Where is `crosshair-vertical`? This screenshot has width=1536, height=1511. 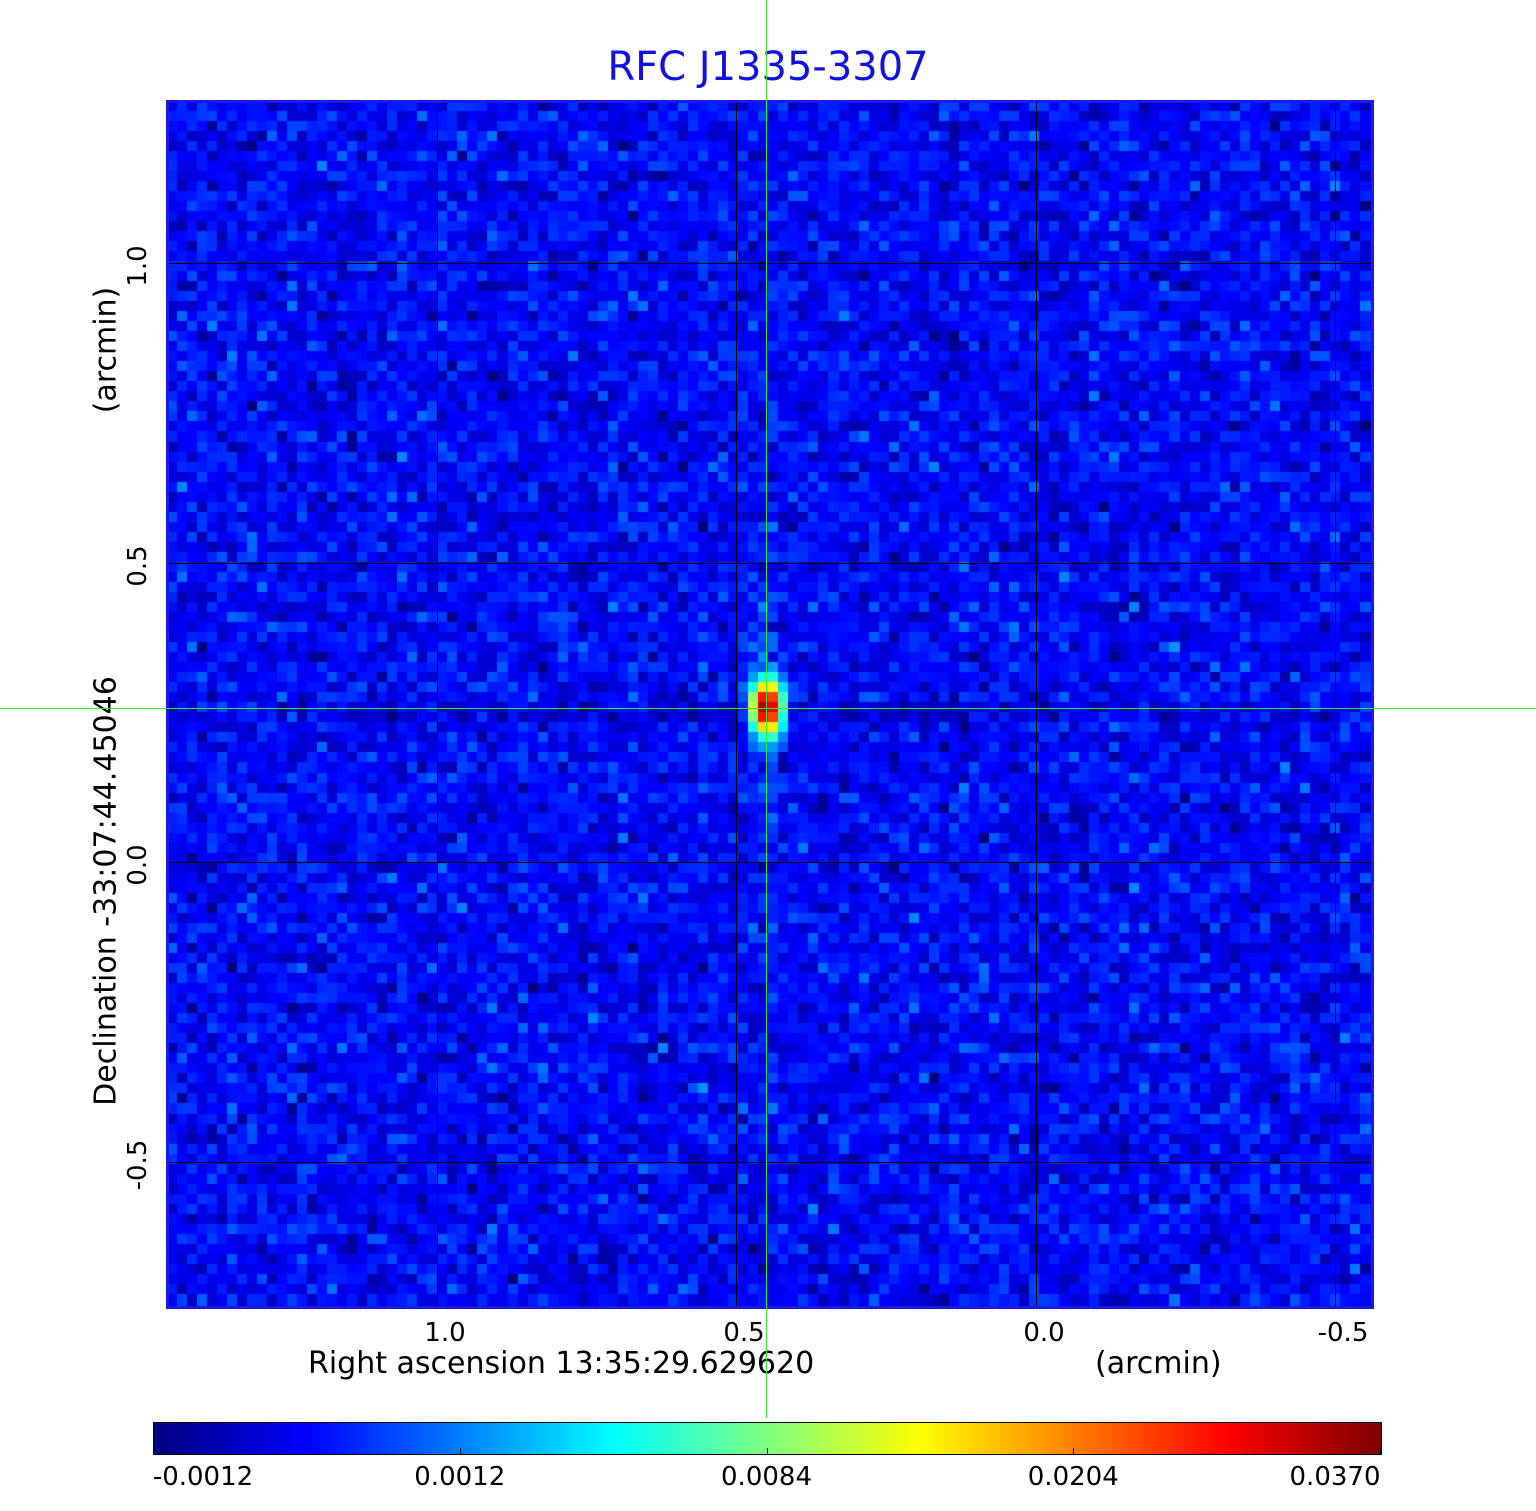
crosshair-vertical is located at coordinates (766, 709).